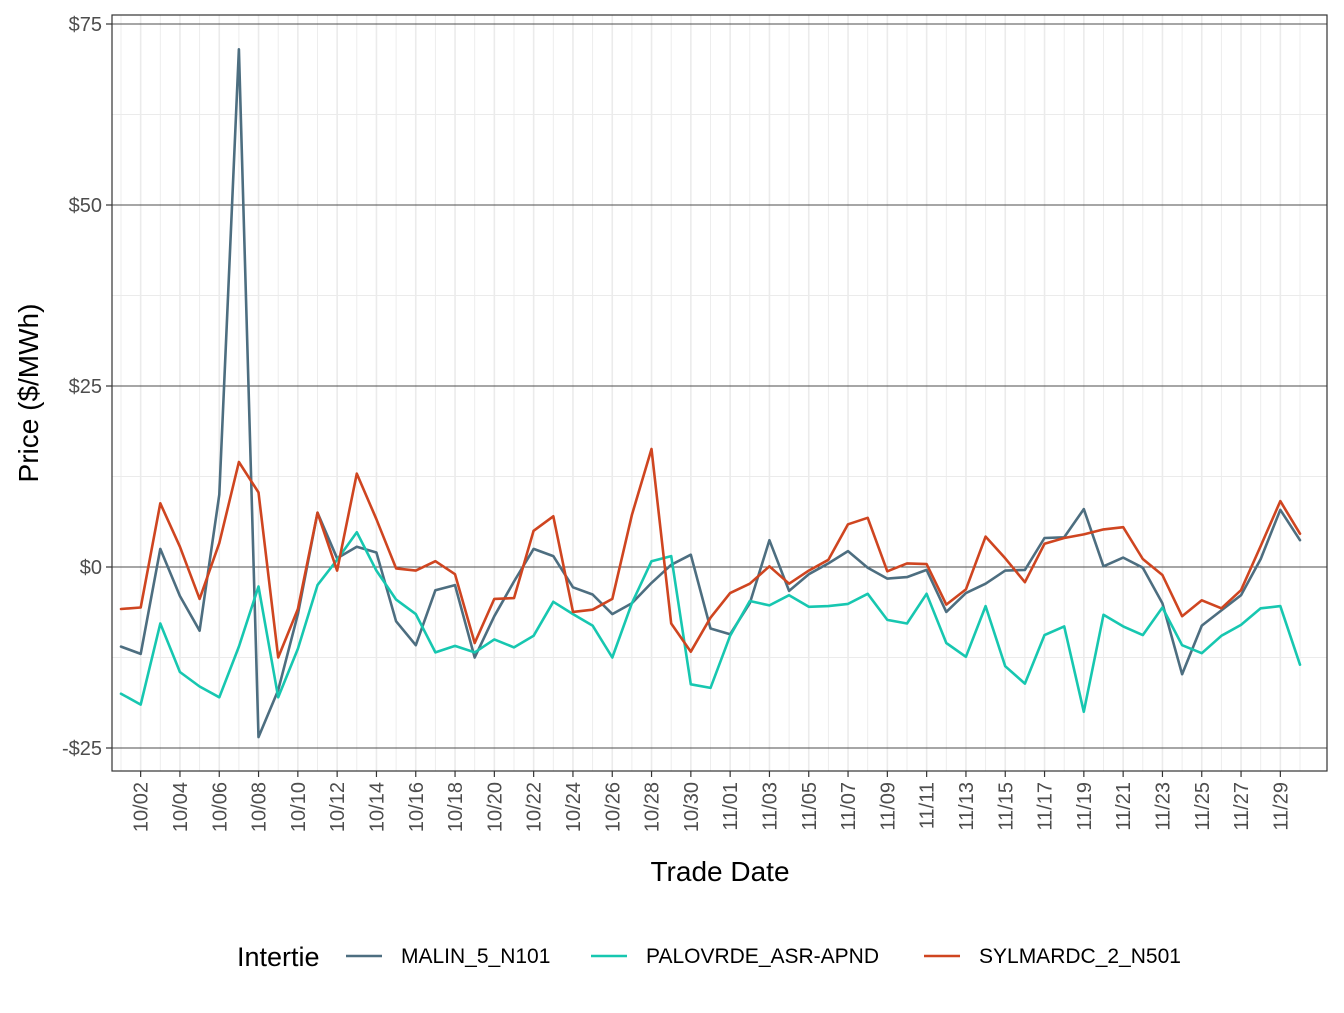  I want to click on x-tick-label: 11/27, so click(1242, 806).